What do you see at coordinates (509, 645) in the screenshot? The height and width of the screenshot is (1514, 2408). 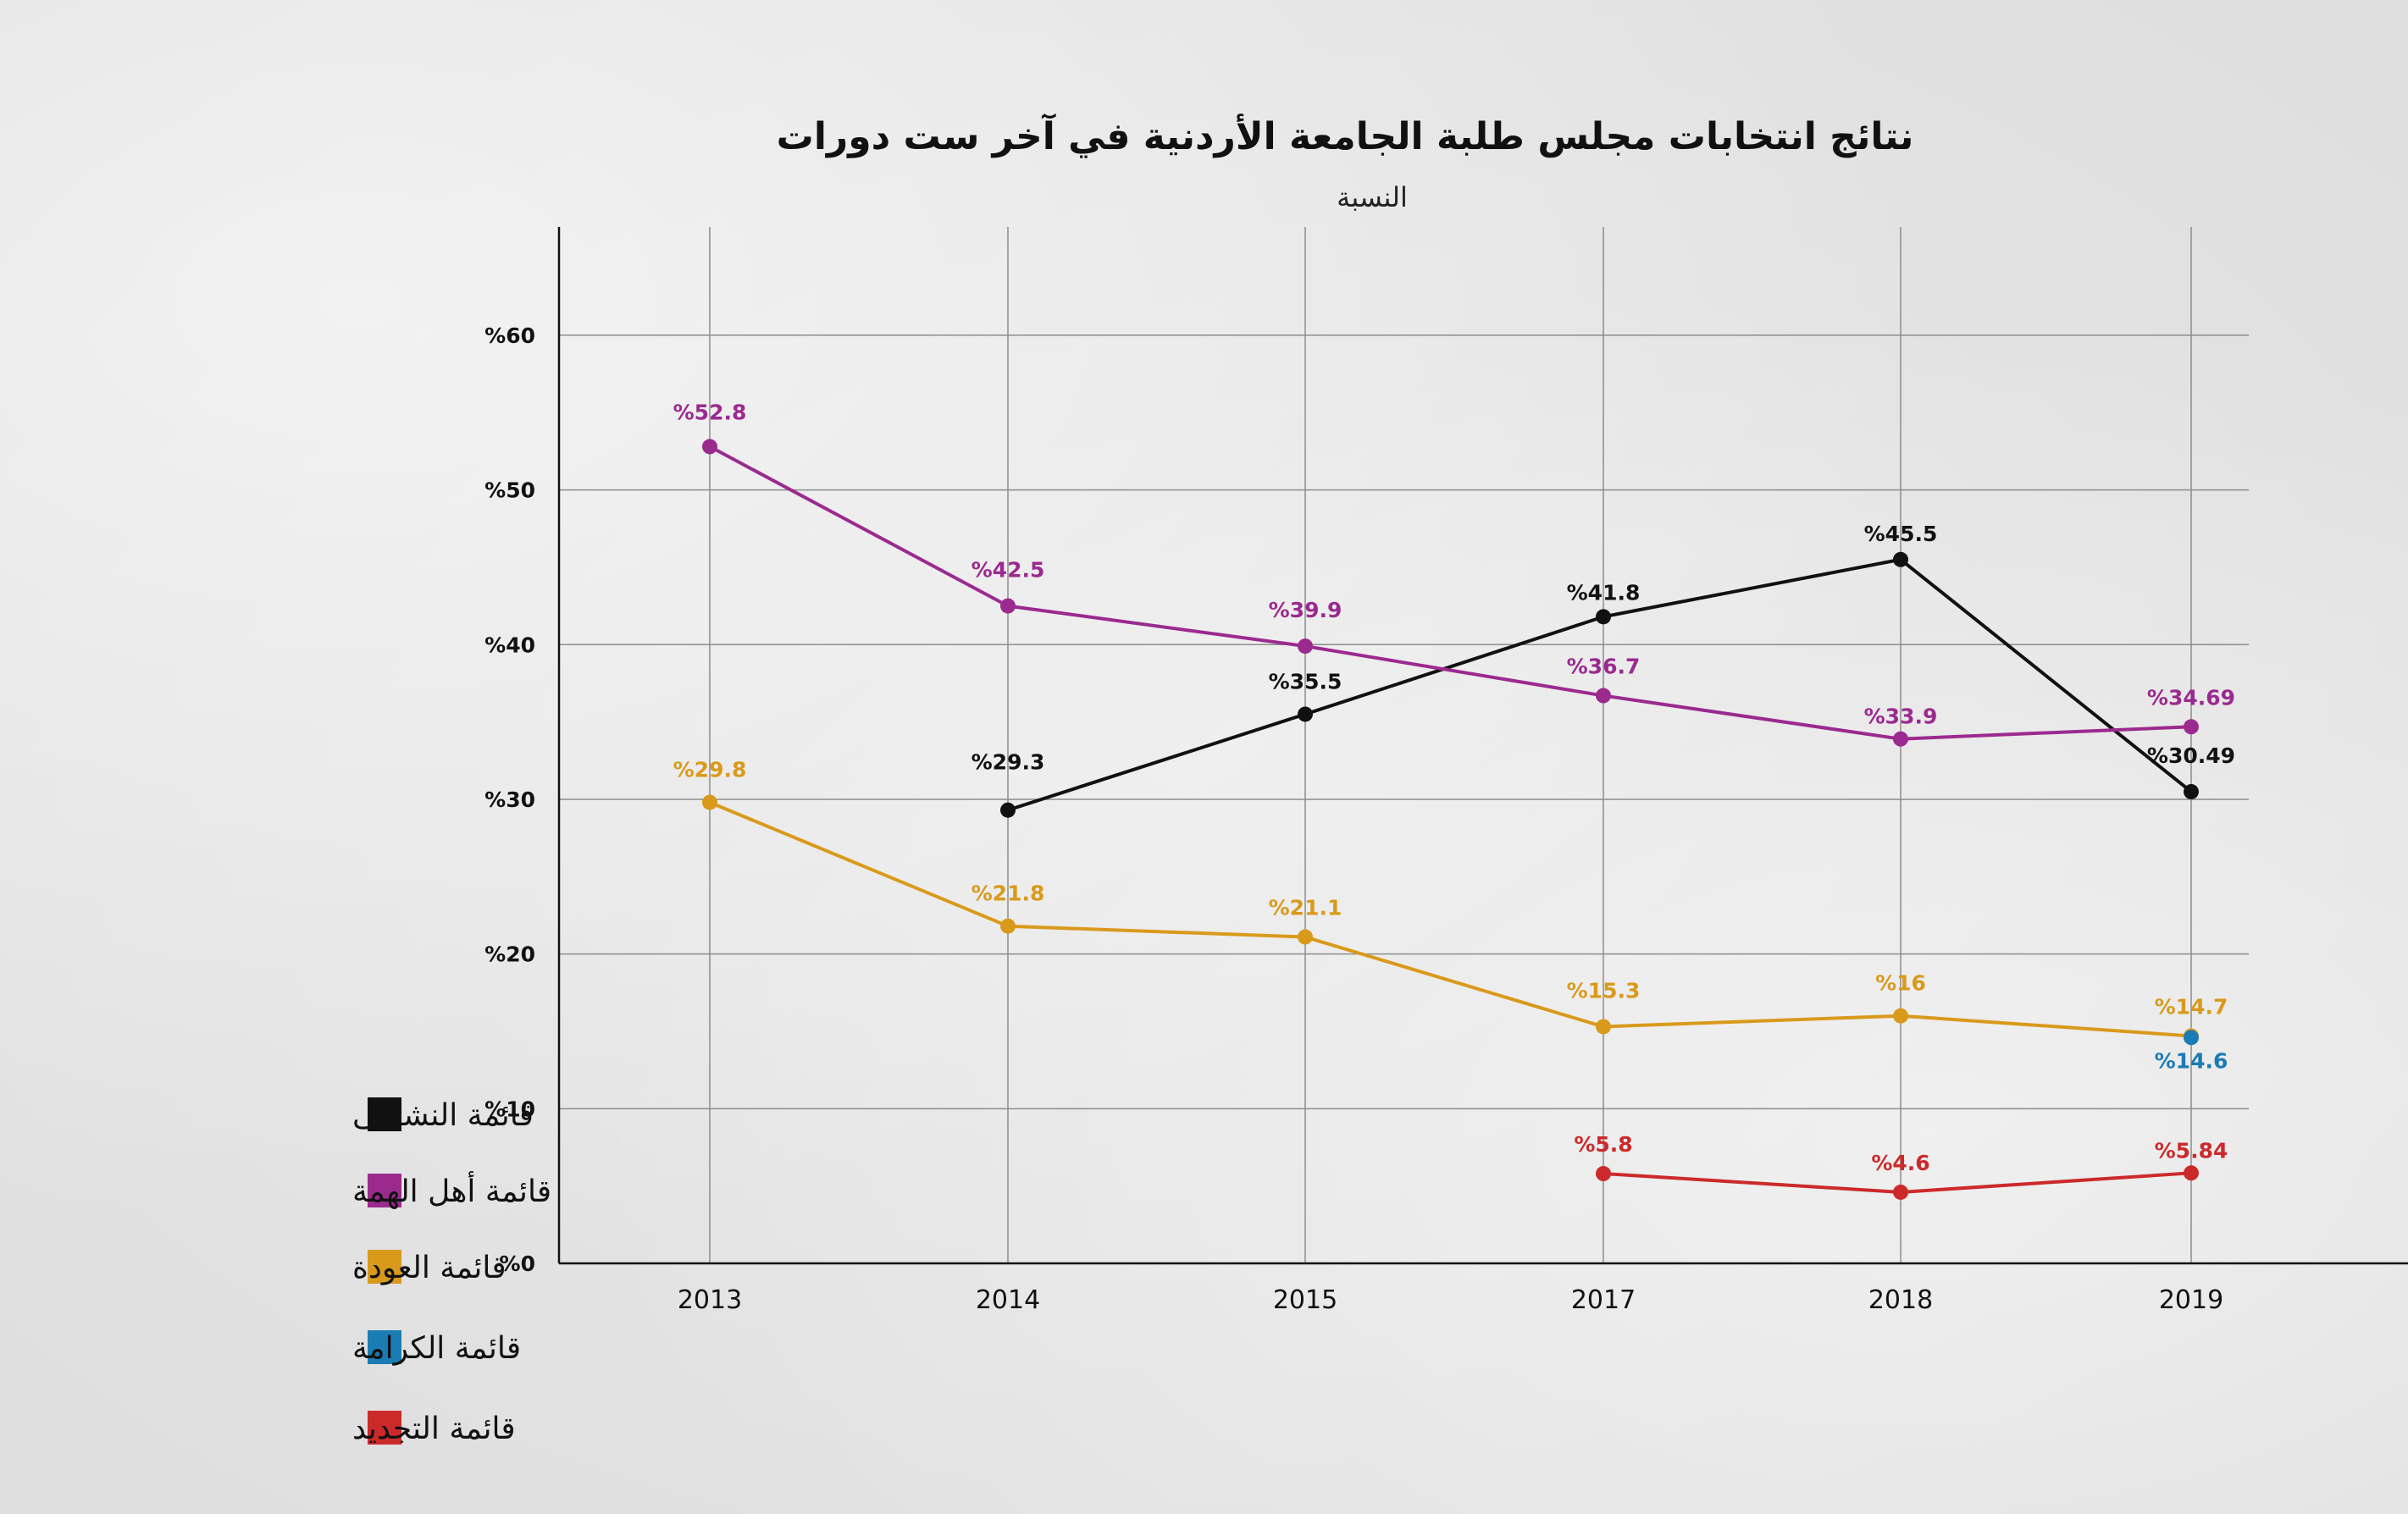 I see `y-tick-label: %40` at bounding box center [509, 645].